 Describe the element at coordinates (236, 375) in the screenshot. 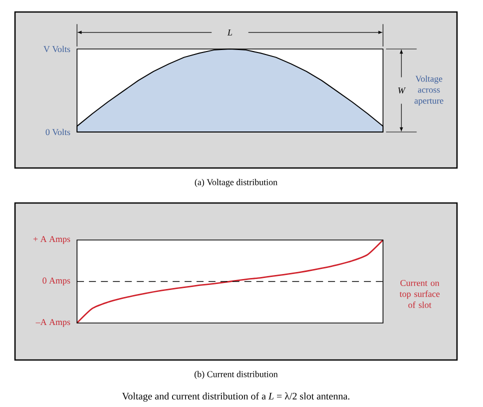

I see `text: (b) Current distribution` at that location.